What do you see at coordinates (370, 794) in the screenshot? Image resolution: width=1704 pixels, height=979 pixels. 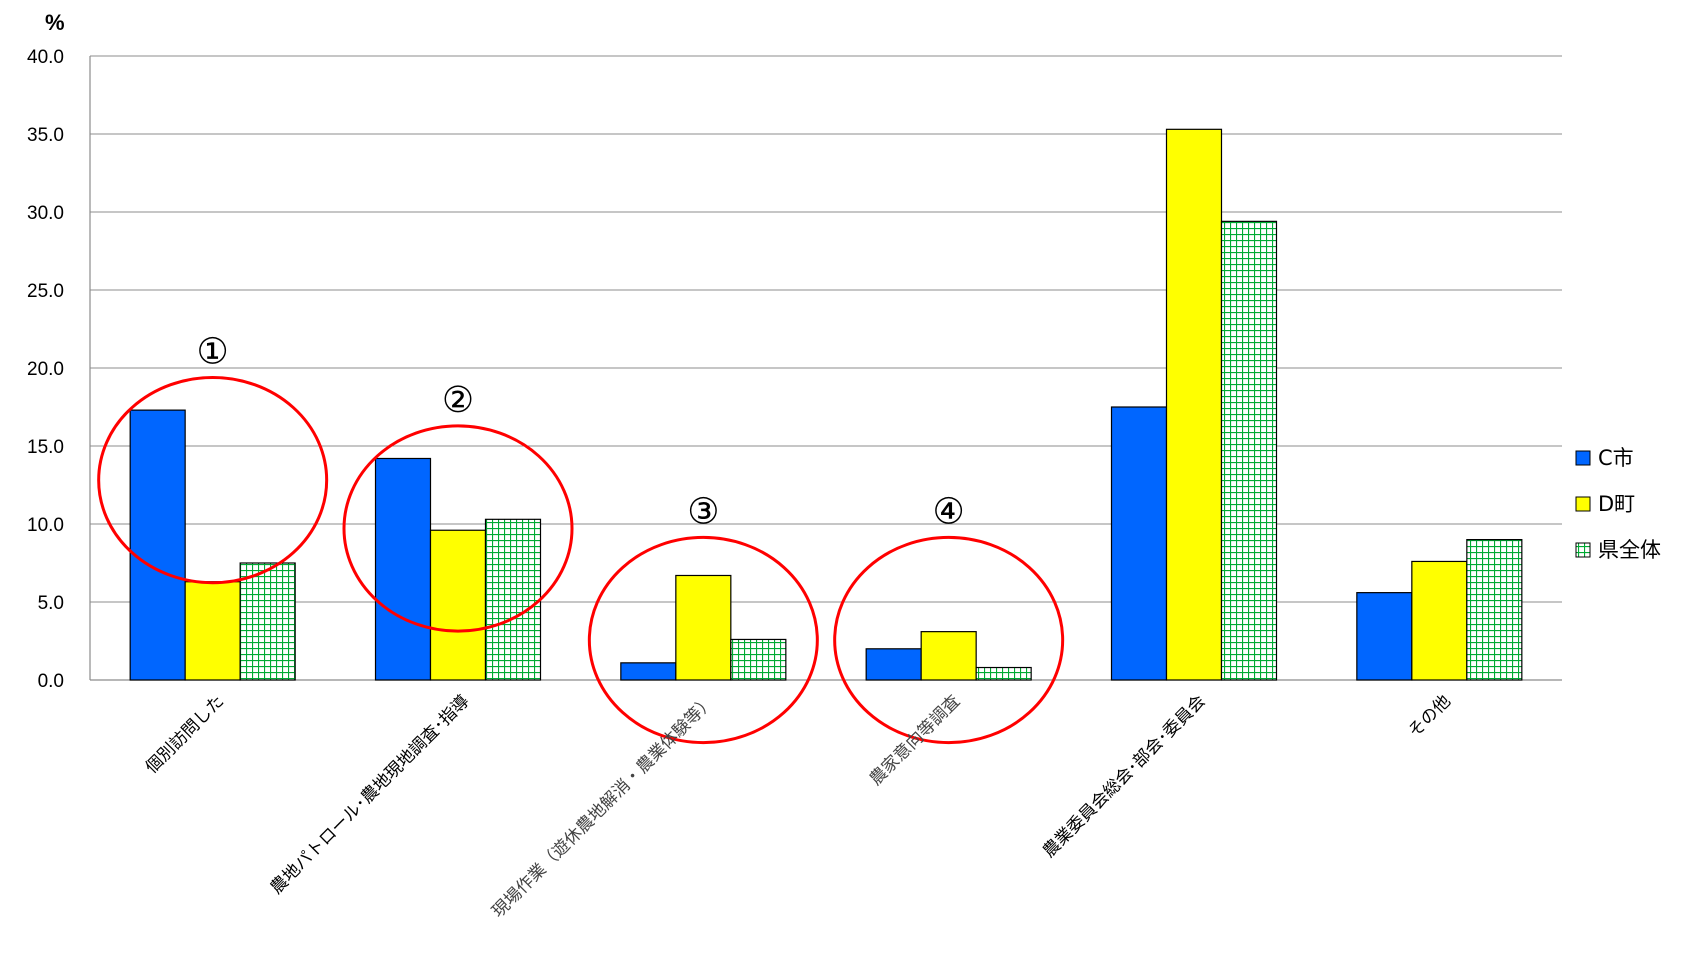 I see `category-label: 農地パトロール･農地現地調査･指導` at bounding box center [370, 794].